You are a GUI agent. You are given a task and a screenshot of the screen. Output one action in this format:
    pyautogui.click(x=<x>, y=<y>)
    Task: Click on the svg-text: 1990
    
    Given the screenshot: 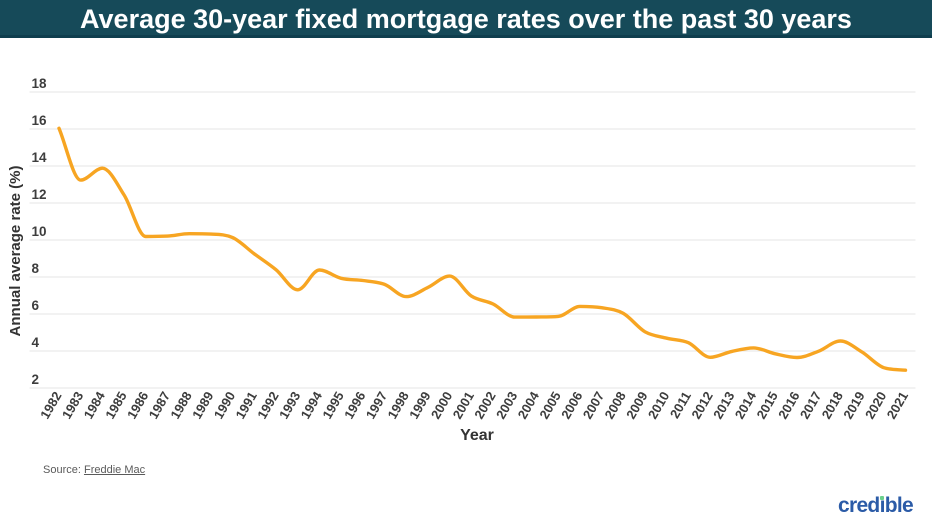 What is the action you would take?
    pyautogui.click(x=224, y=405)
    